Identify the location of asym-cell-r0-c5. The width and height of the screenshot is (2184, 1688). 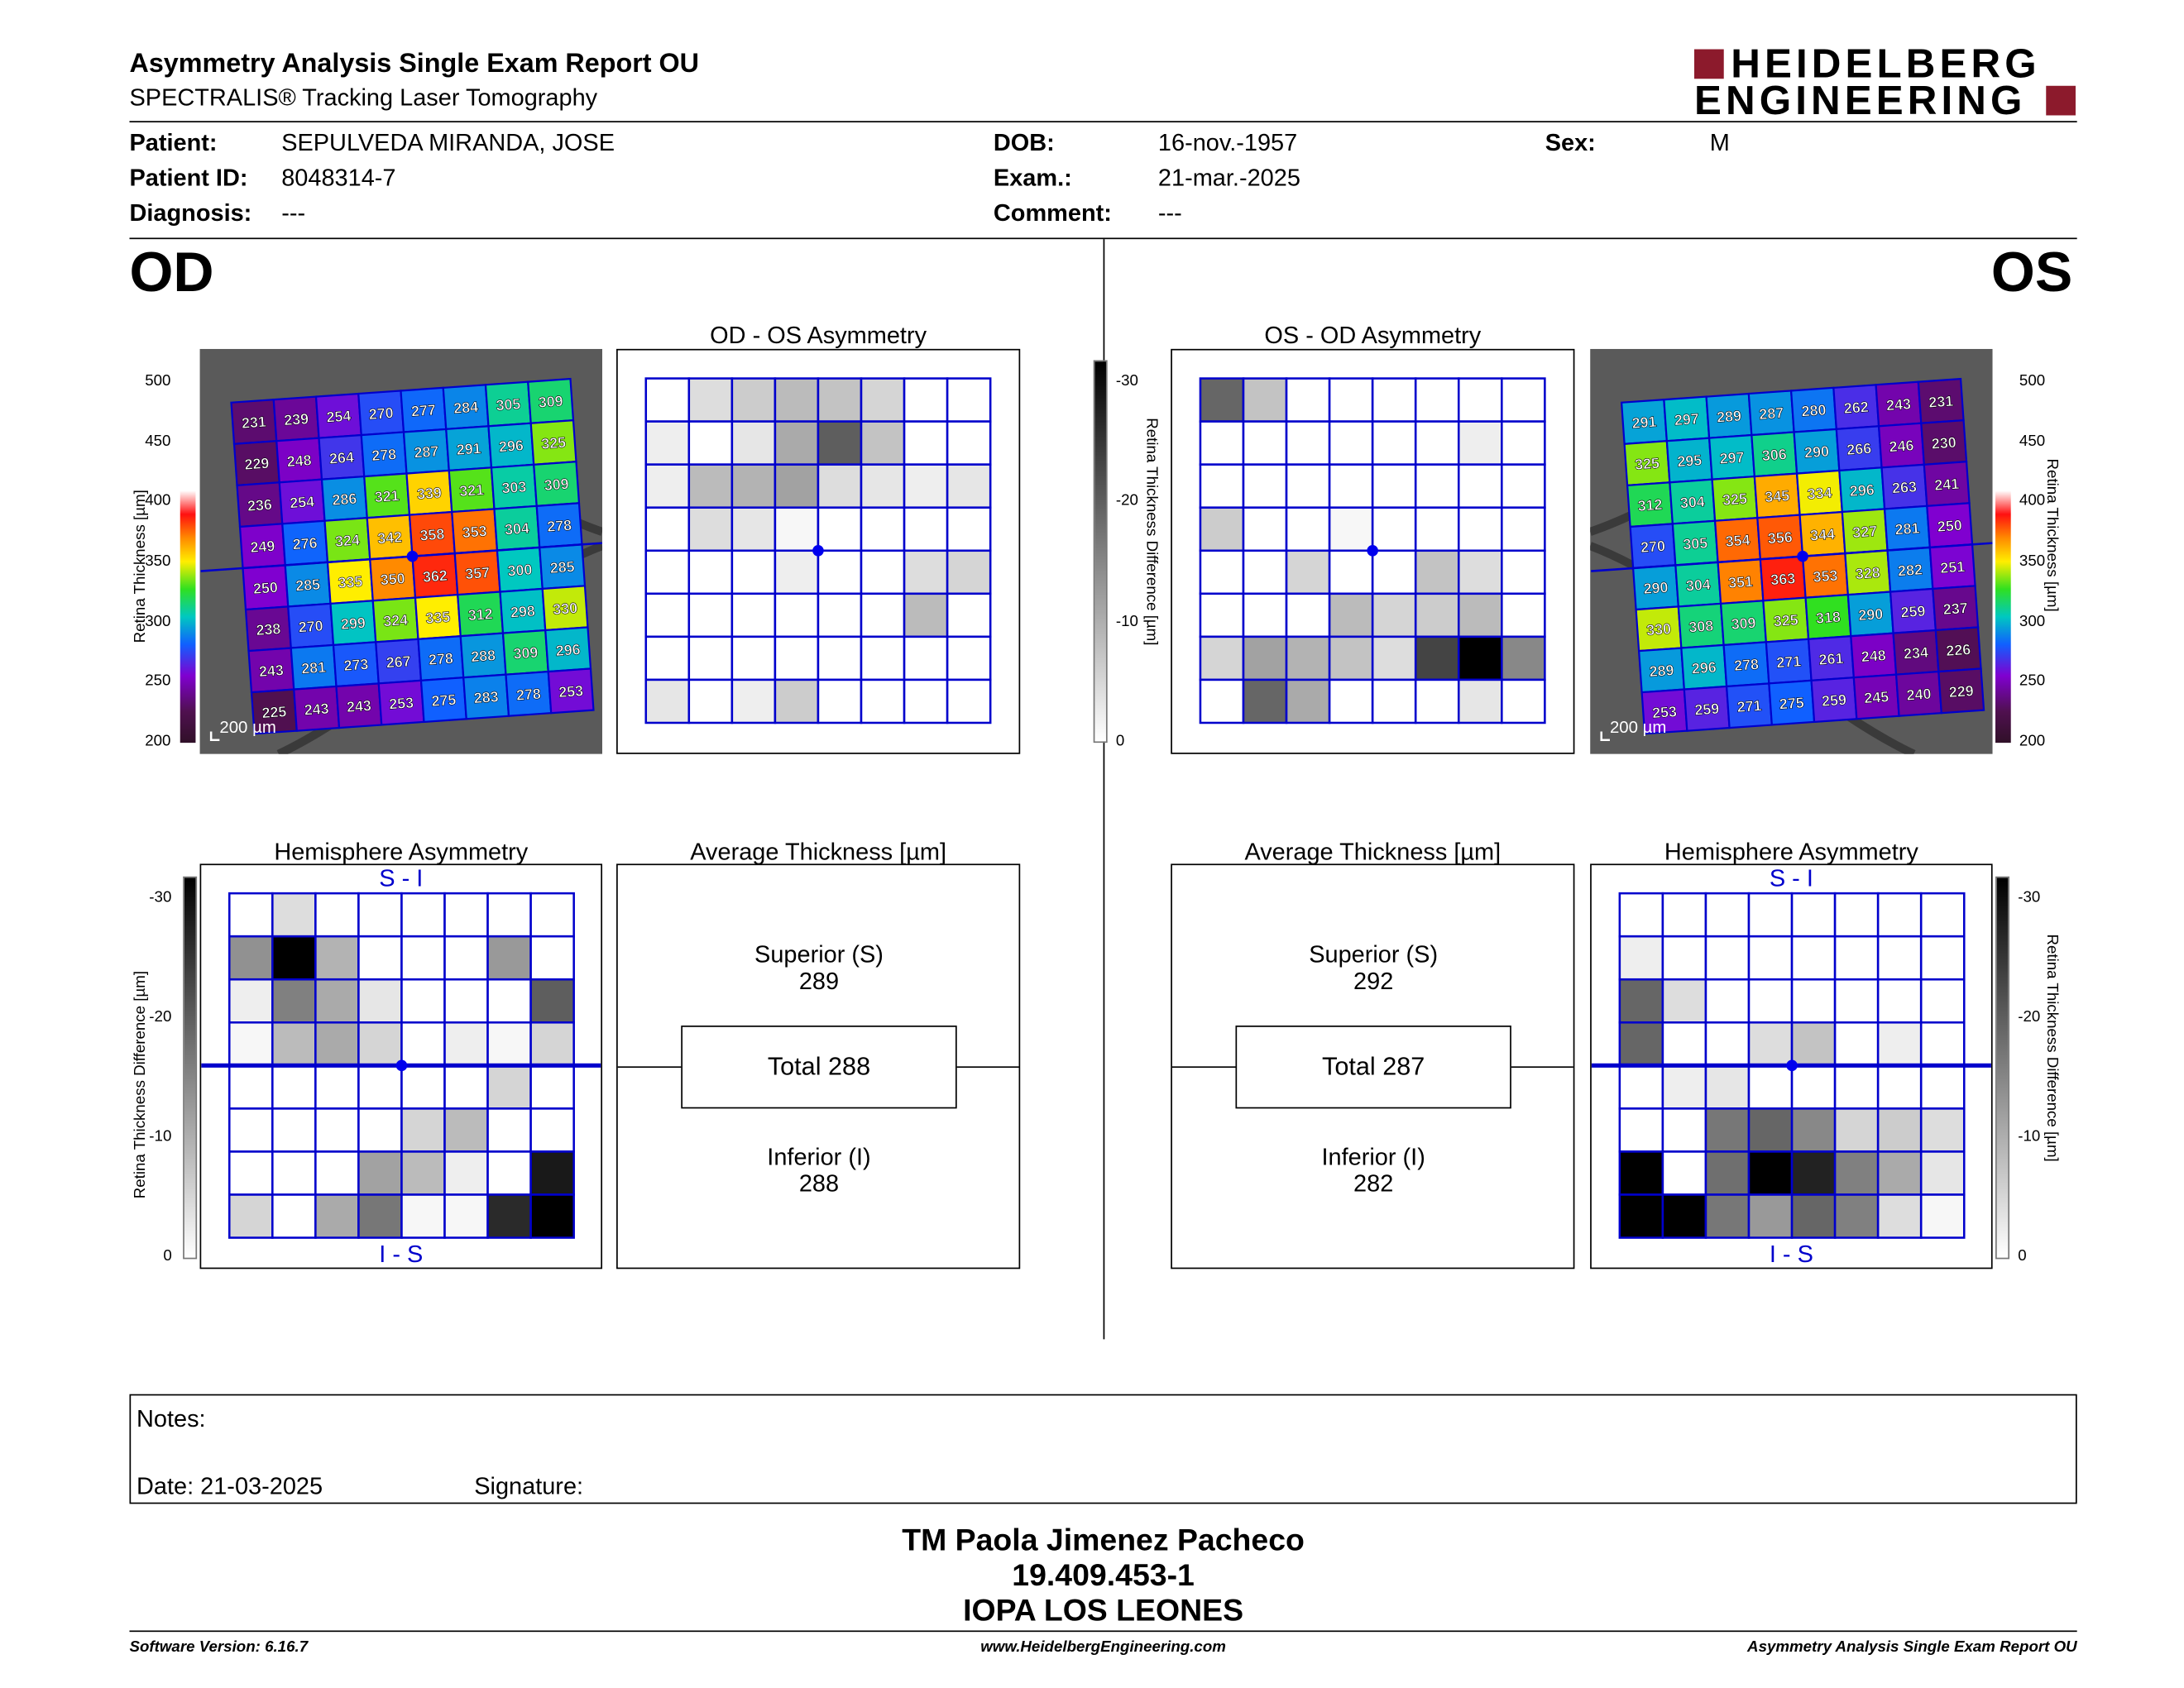
(883, 400).